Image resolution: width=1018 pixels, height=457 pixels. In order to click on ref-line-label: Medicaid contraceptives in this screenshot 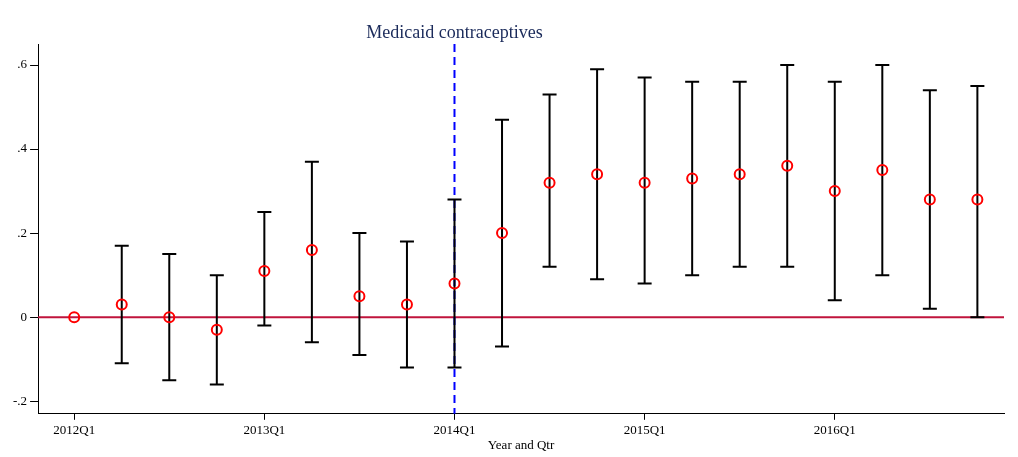, I will do `click(454, 31)`.